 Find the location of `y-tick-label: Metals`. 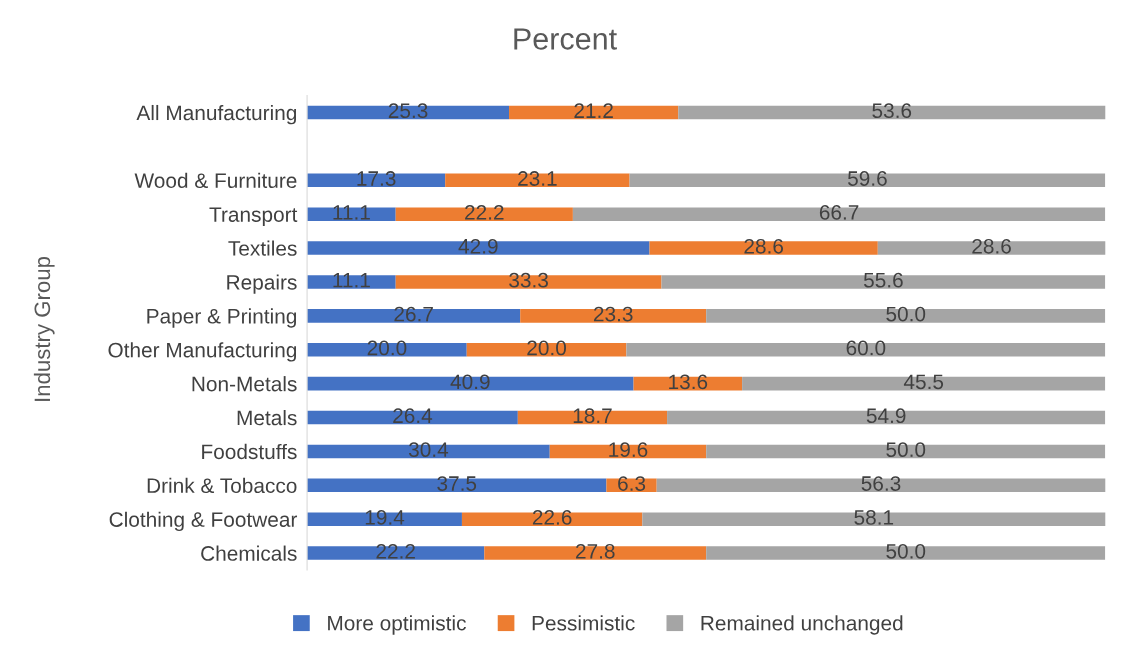

y-tick-label: Metals is located at coordinates (267, 417).